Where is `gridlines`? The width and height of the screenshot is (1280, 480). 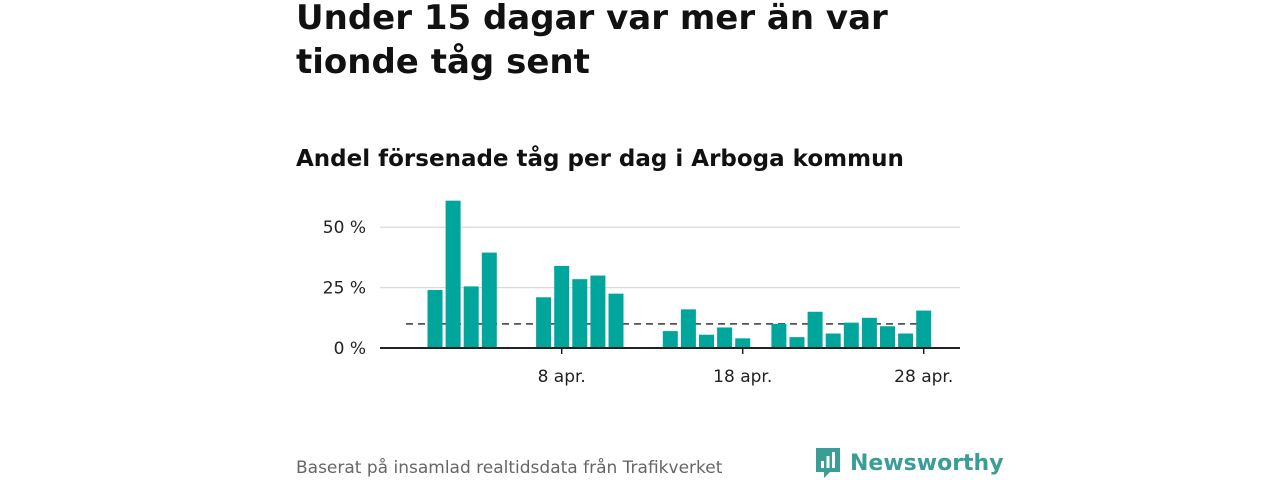 gridlines is located at coordinates (670, 257).